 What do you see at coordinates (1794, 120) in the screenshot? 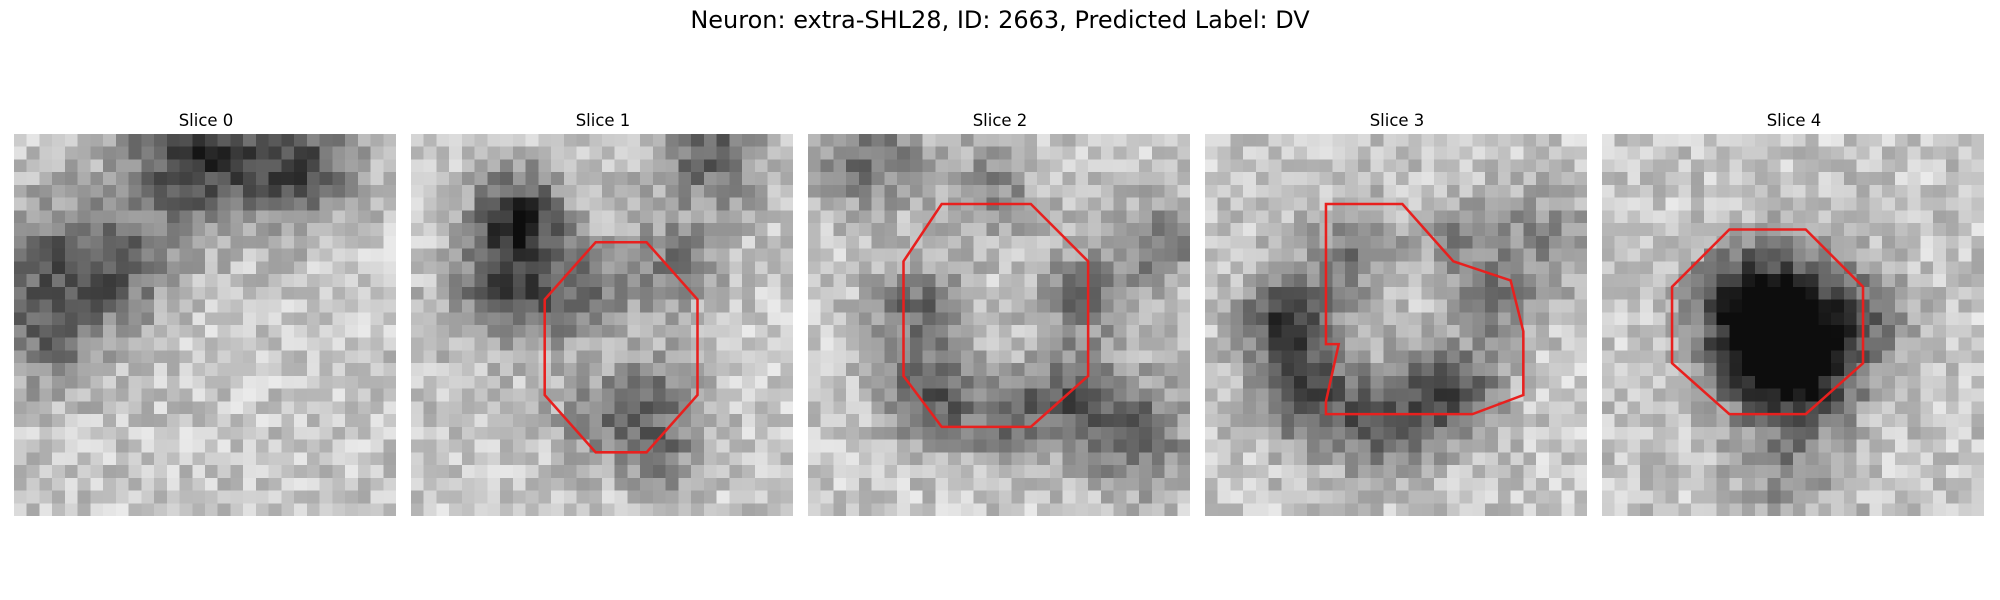
I see `slice-title: Slice 4` at bounding box center [1794, 120].